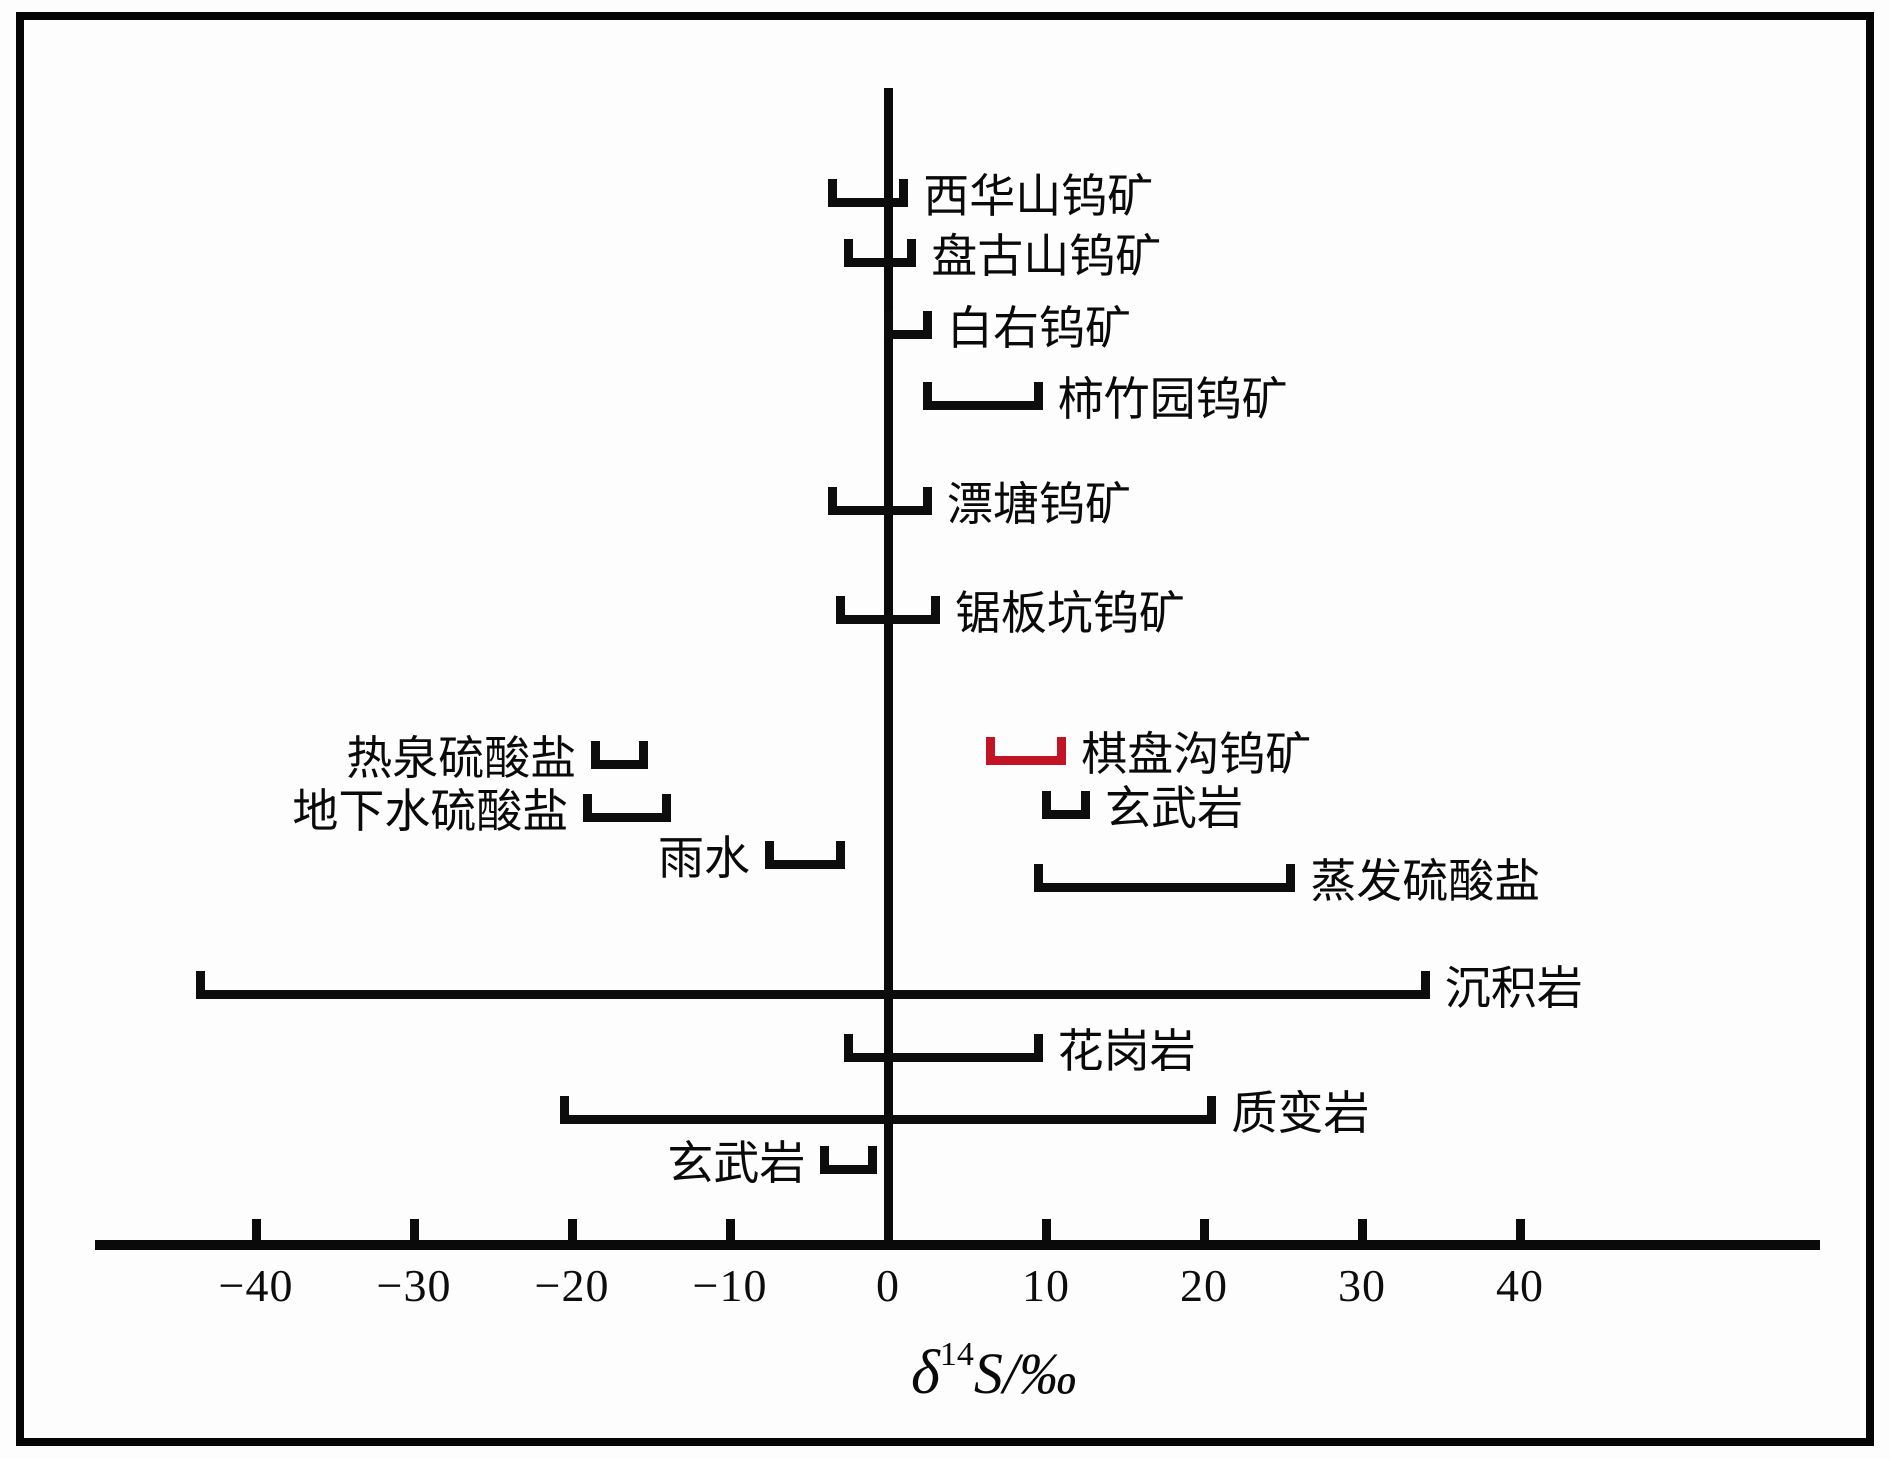 The image size is (1890, 1459). What do you see at coordinates (730, 1285) in the screenshot?
I see `x-axis-tick-label--10: −10` at bounding box center [730, 1285].